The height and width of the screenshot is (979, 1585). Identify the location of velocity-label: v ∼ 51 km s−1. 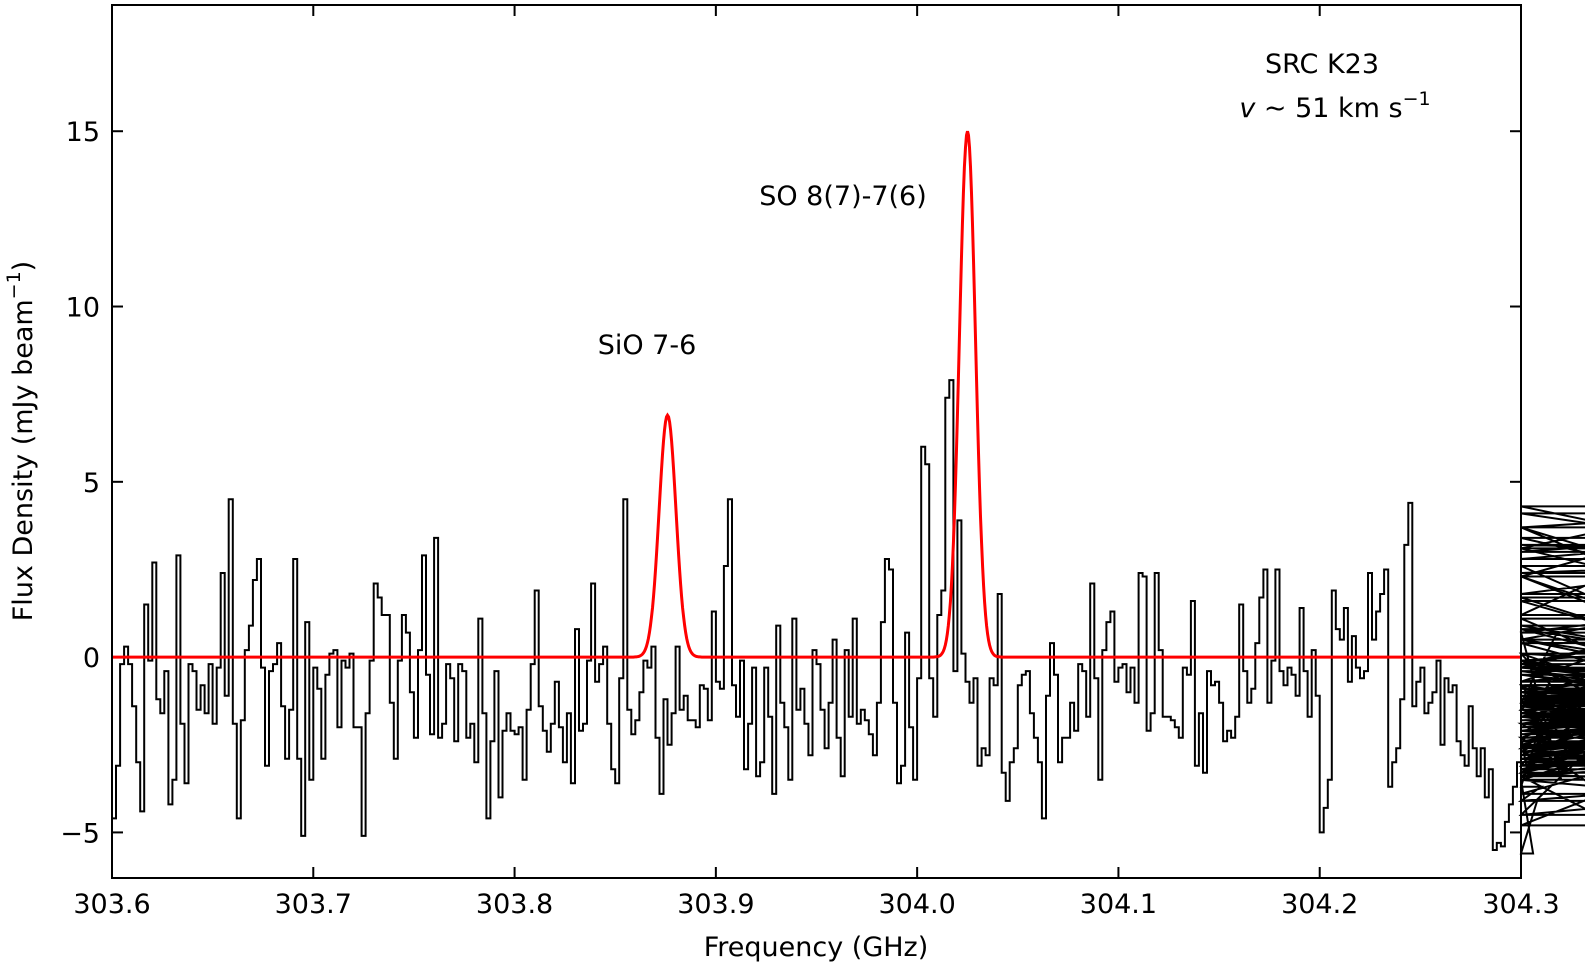
(1334, 106).